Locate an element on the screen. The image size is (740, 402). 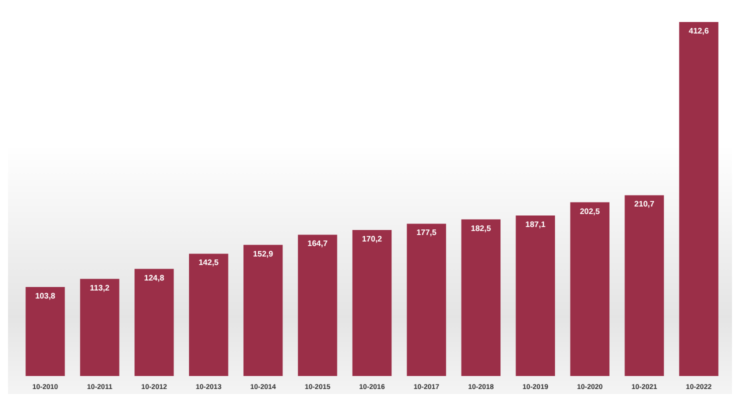
data-label: 152,9 is located at coordinates (263, 253).